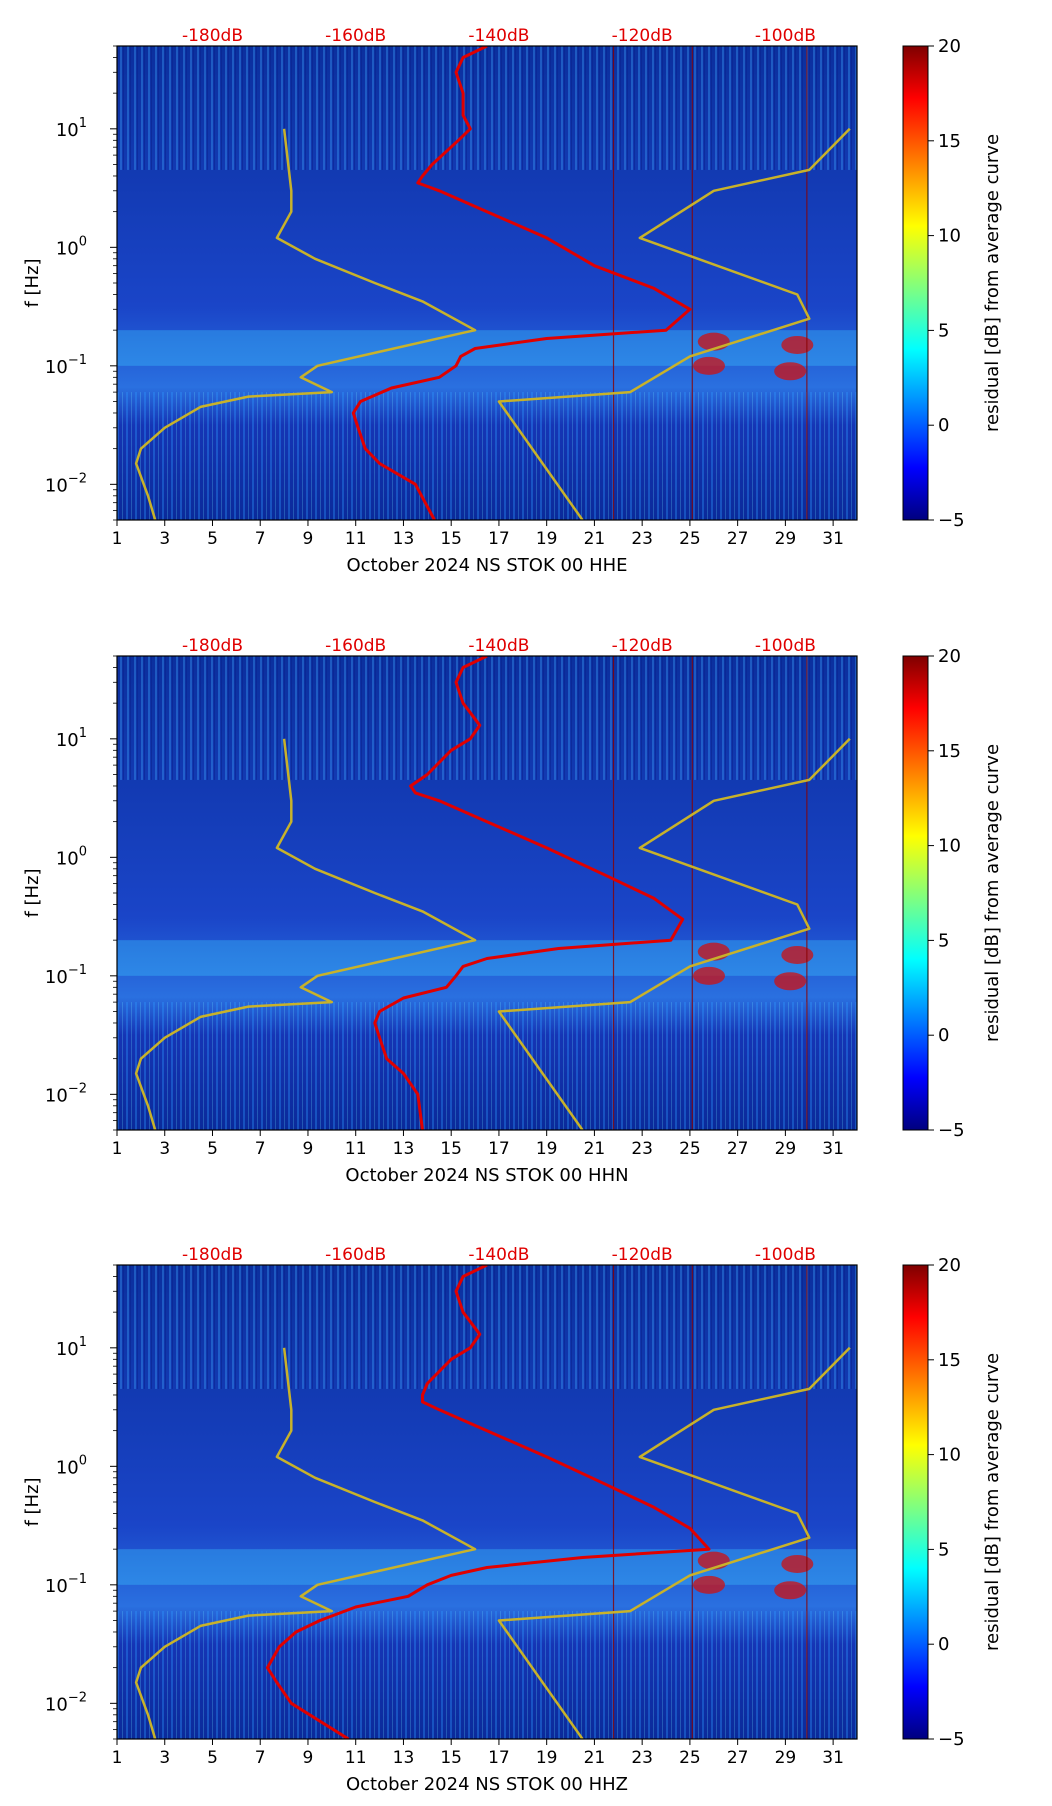  What do you see at coordinates (212, 1758) in the screenshot?
I see `x-tick-label: 5` at bounding box center [212, 1758].